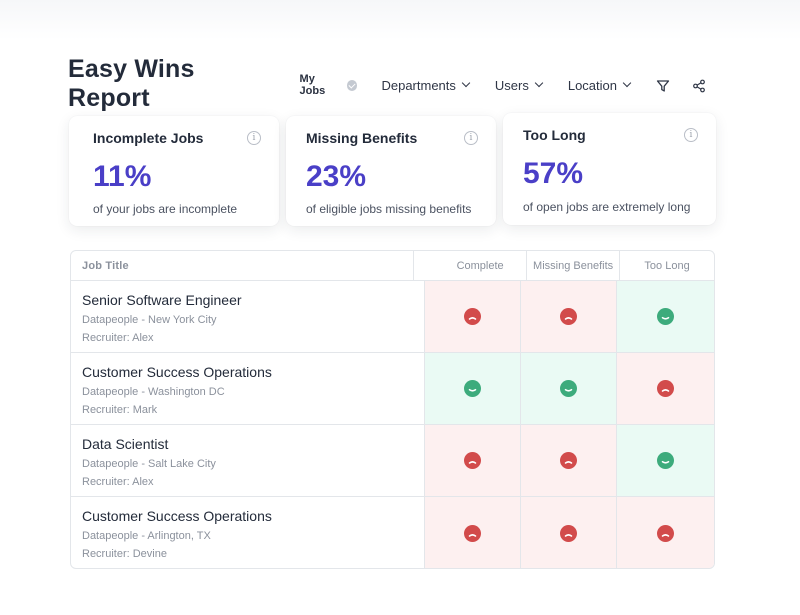 This screenshot has height=615, width=800. I want to click on page-title: Easy Wins Report, so click(131, 83).